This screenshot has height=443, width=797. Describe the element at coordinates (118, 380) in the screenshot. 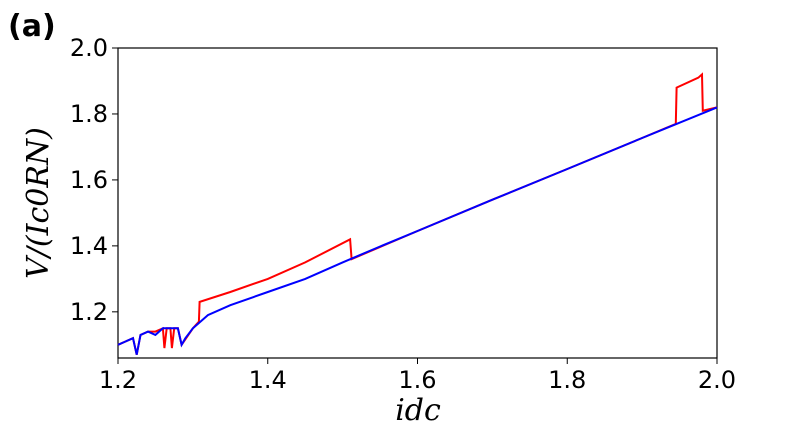

I see `x-tick-label: 1.2` at that location.